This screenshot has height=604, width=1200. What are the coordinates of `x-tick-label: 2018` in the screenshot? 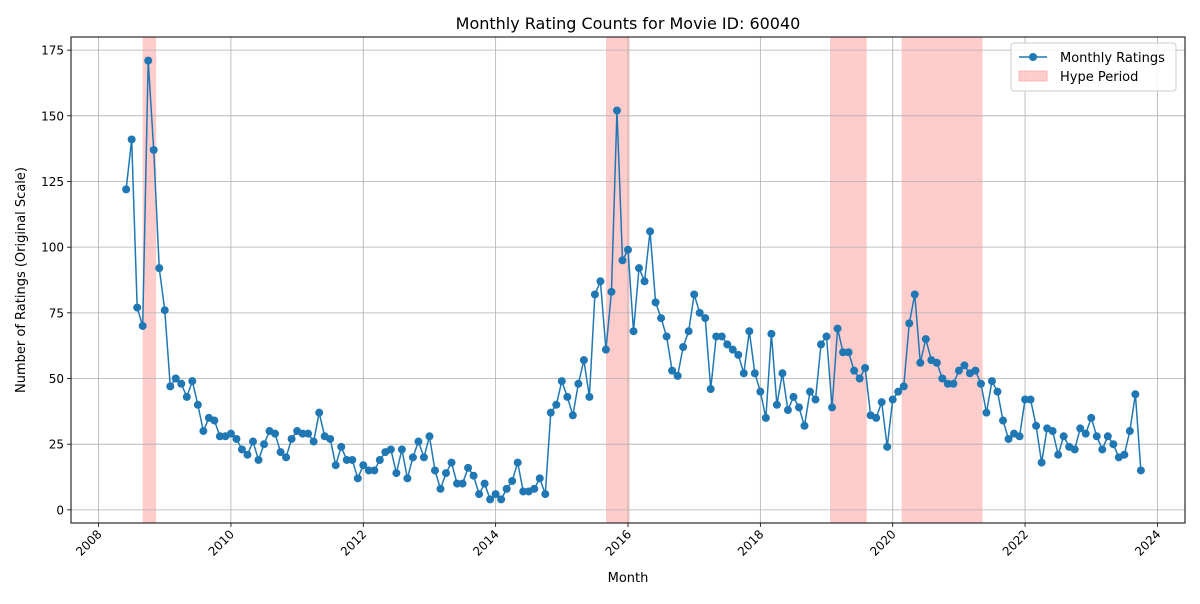 It's located at (750, 542).